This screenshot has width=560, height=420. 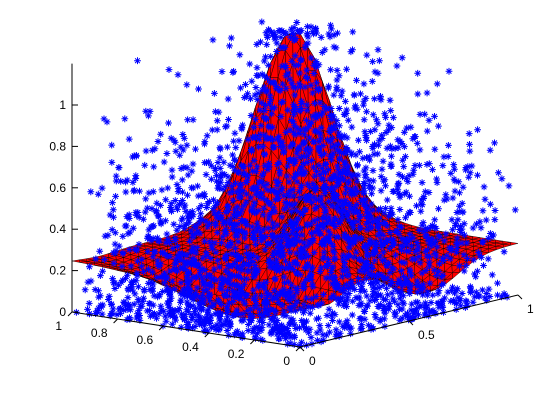 What do you see at coordinates (506, 245) in the screenshot?
I see `surface-facet` at bounding box center [506, 245].